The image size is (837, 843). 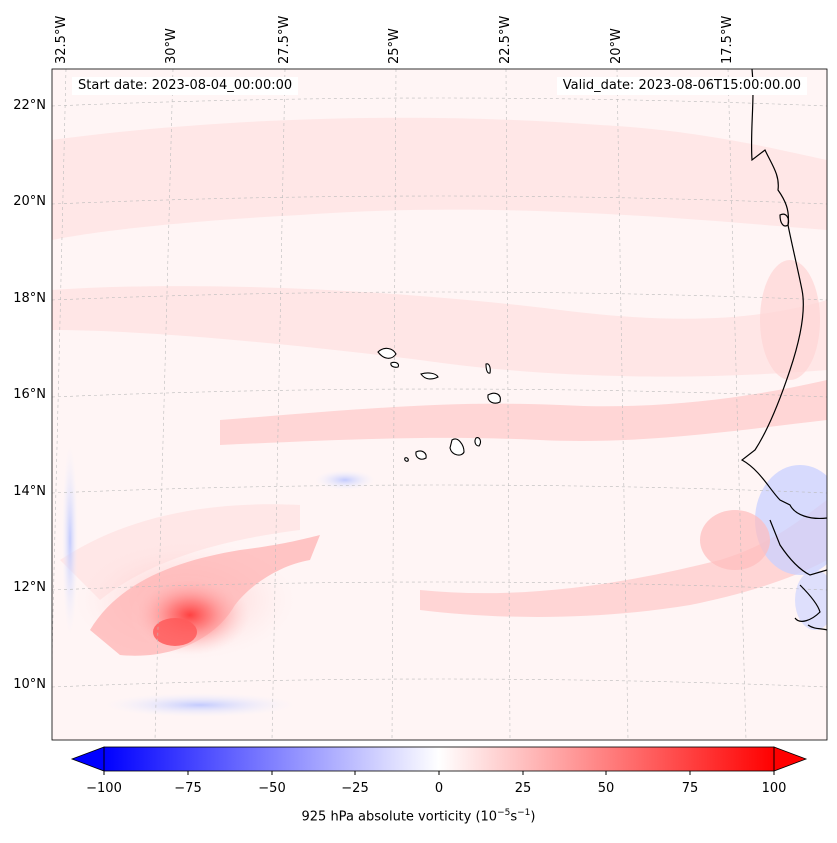 I want to click on banc-arguin-island, so click(x=784, y=220).